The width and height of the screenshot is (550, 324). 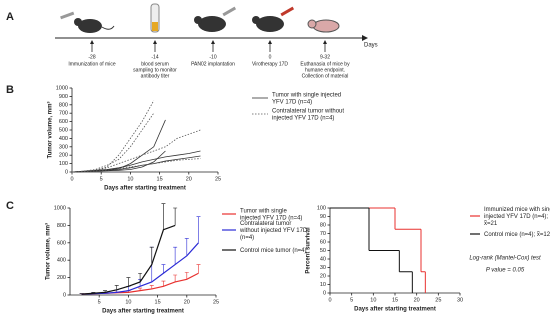 What do you see at coordinates (213, 64) in the screenshot?
I see `event-label: PAN02 implantation` at bounding box center [213, 64].